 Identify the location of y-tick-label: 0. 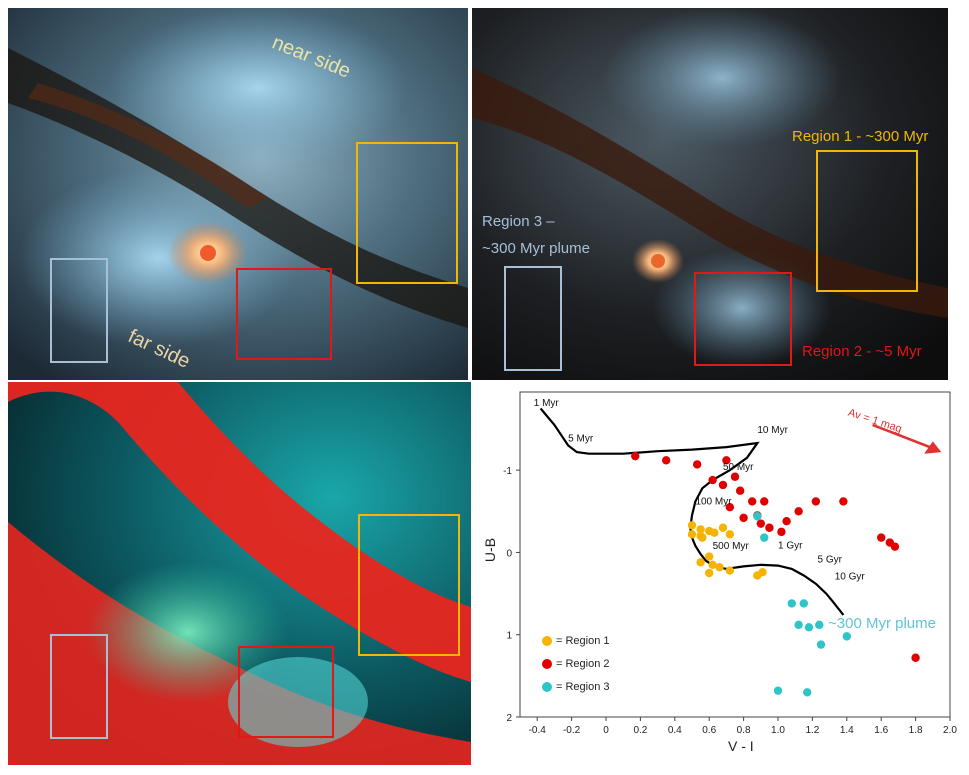
(509, 553).